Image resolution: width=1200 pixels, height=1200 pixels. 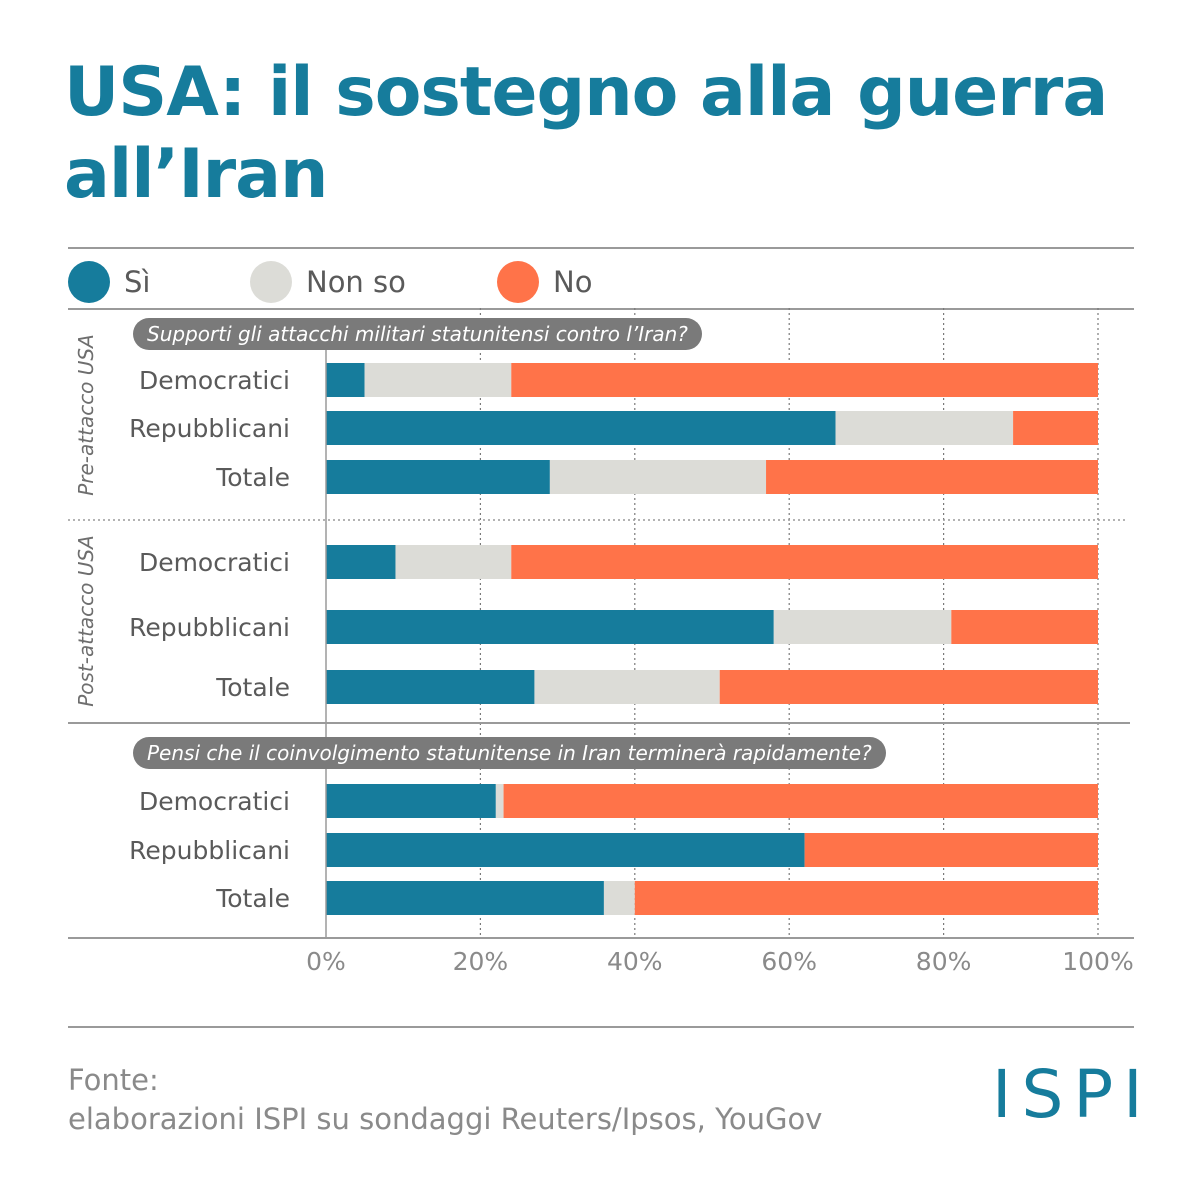 What do you see at coordinates (581, 428) in the screenshot?
I see `bar-g1-repubblicani-si` at bounding box center [581, 428].